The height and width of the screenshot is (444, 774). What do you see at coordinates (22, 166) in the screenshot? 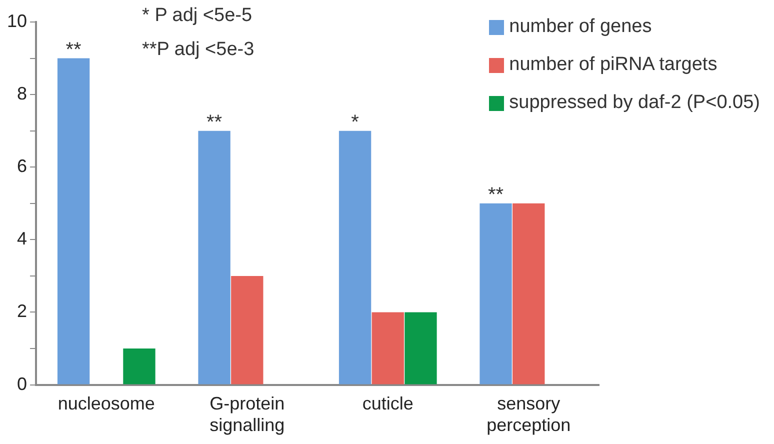
I see `y-tick-label: 6` at bounding box center [22, 166].